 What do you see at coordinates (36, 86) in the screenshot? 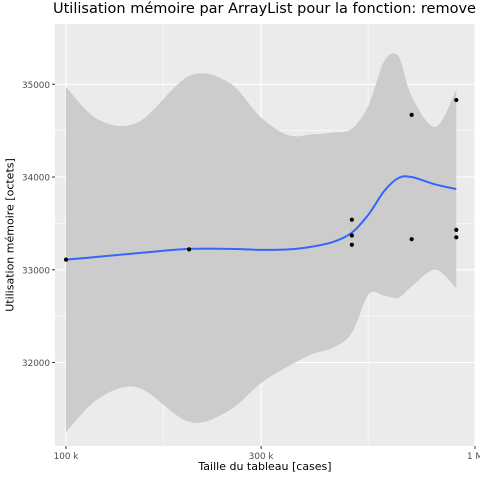
I see `y-tick-label: 35000` at bounding box center [36, 86].